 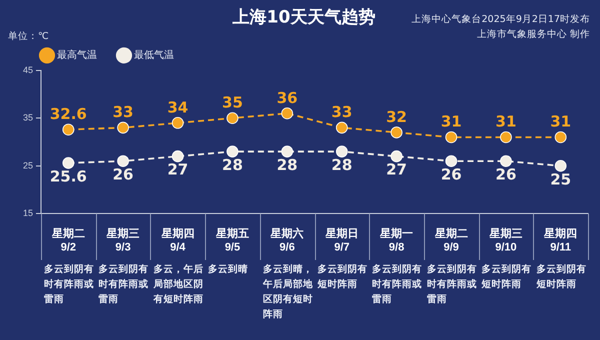 I want to click on y-tick-label: 25, so click(x=28, y=165).